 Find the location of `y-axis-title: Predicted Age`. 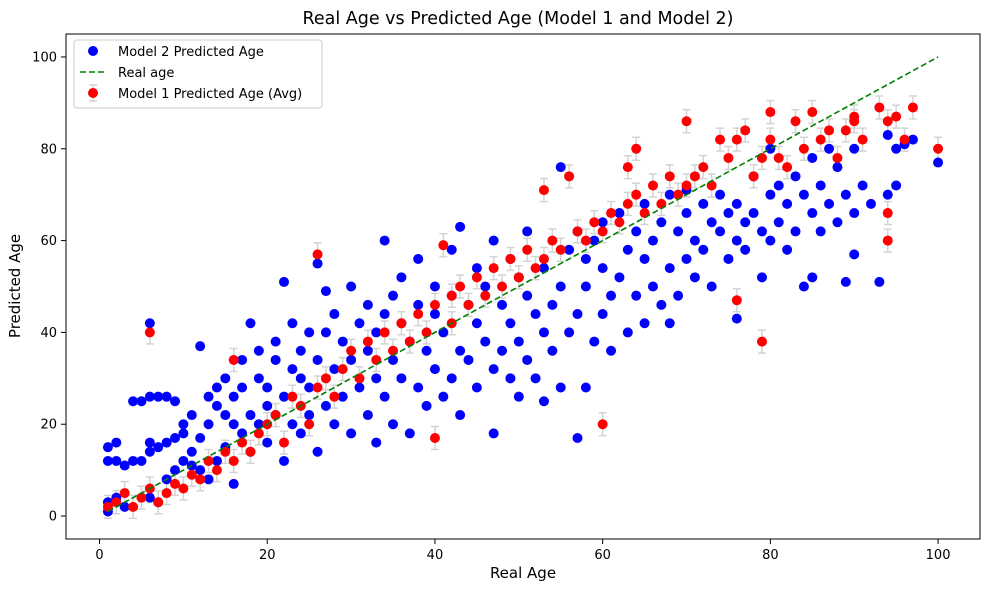

y-axis-title: Predicted Age is located at coordinates (15, 286).